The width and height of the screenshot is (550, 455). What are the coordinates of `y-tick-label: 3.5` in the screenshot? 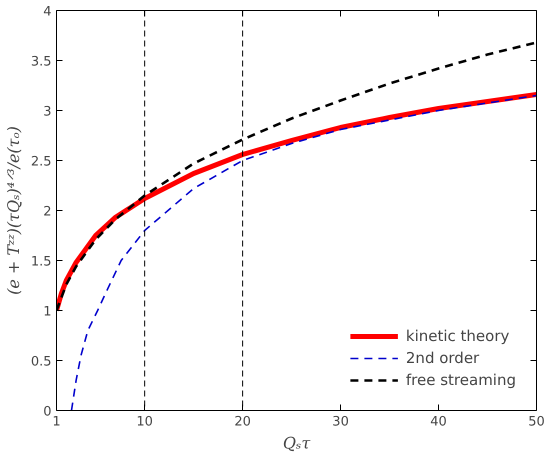 It's located at (41, 62).